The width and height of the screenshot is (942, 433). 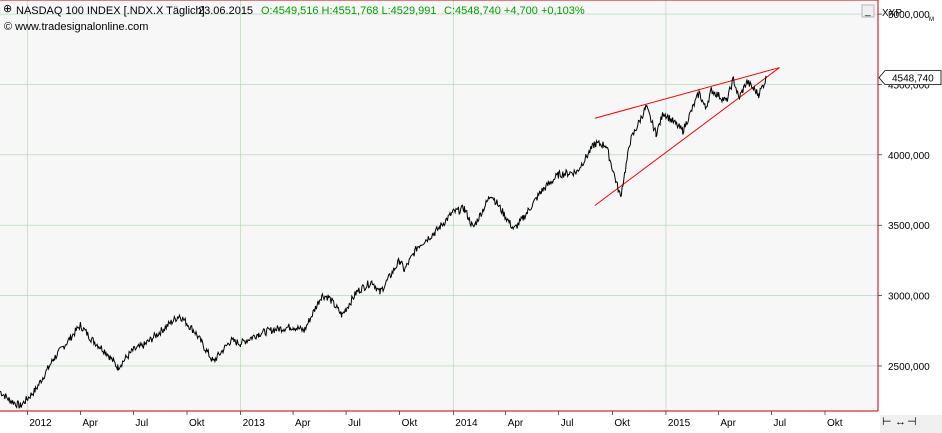 I want to click on trendlines, so click(x=687, y=136).